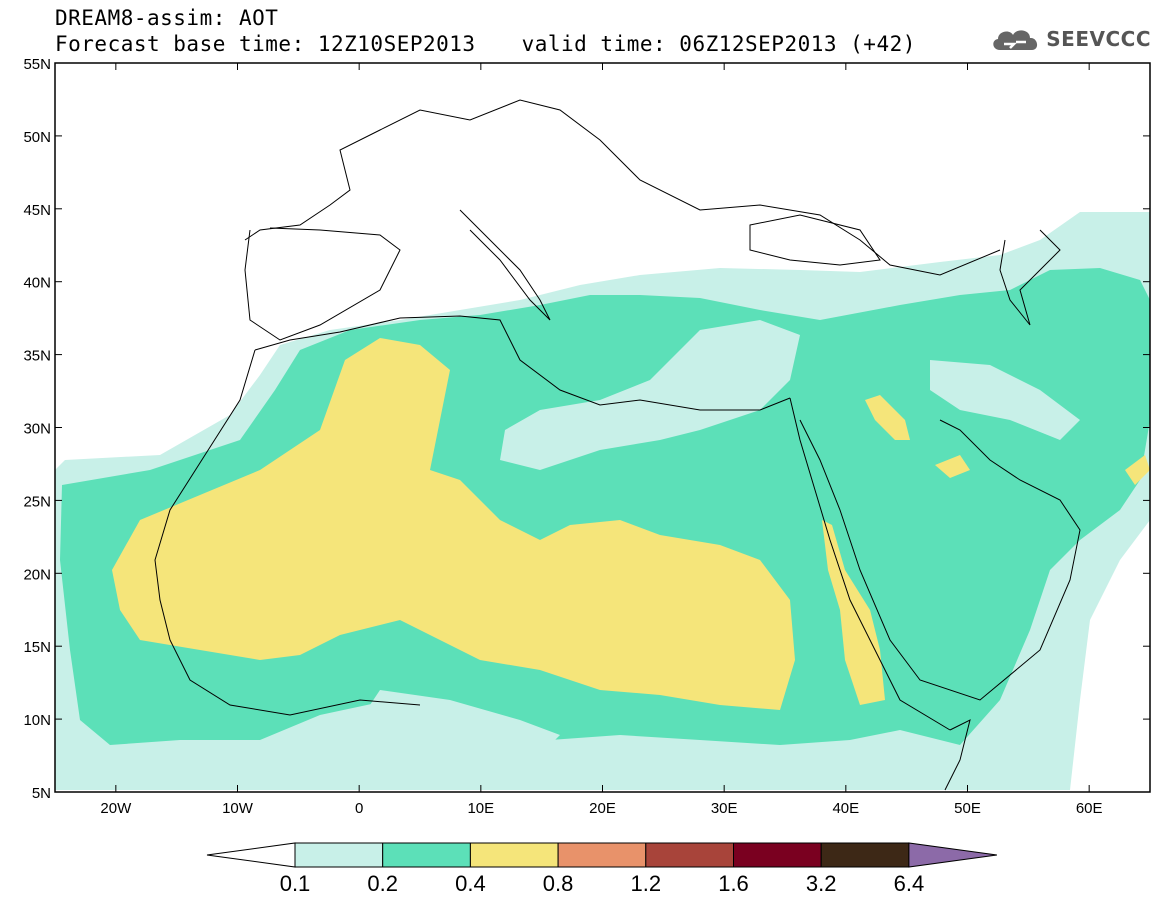  I want to click on aot-level-0.4-gulf, so click(952, 466).